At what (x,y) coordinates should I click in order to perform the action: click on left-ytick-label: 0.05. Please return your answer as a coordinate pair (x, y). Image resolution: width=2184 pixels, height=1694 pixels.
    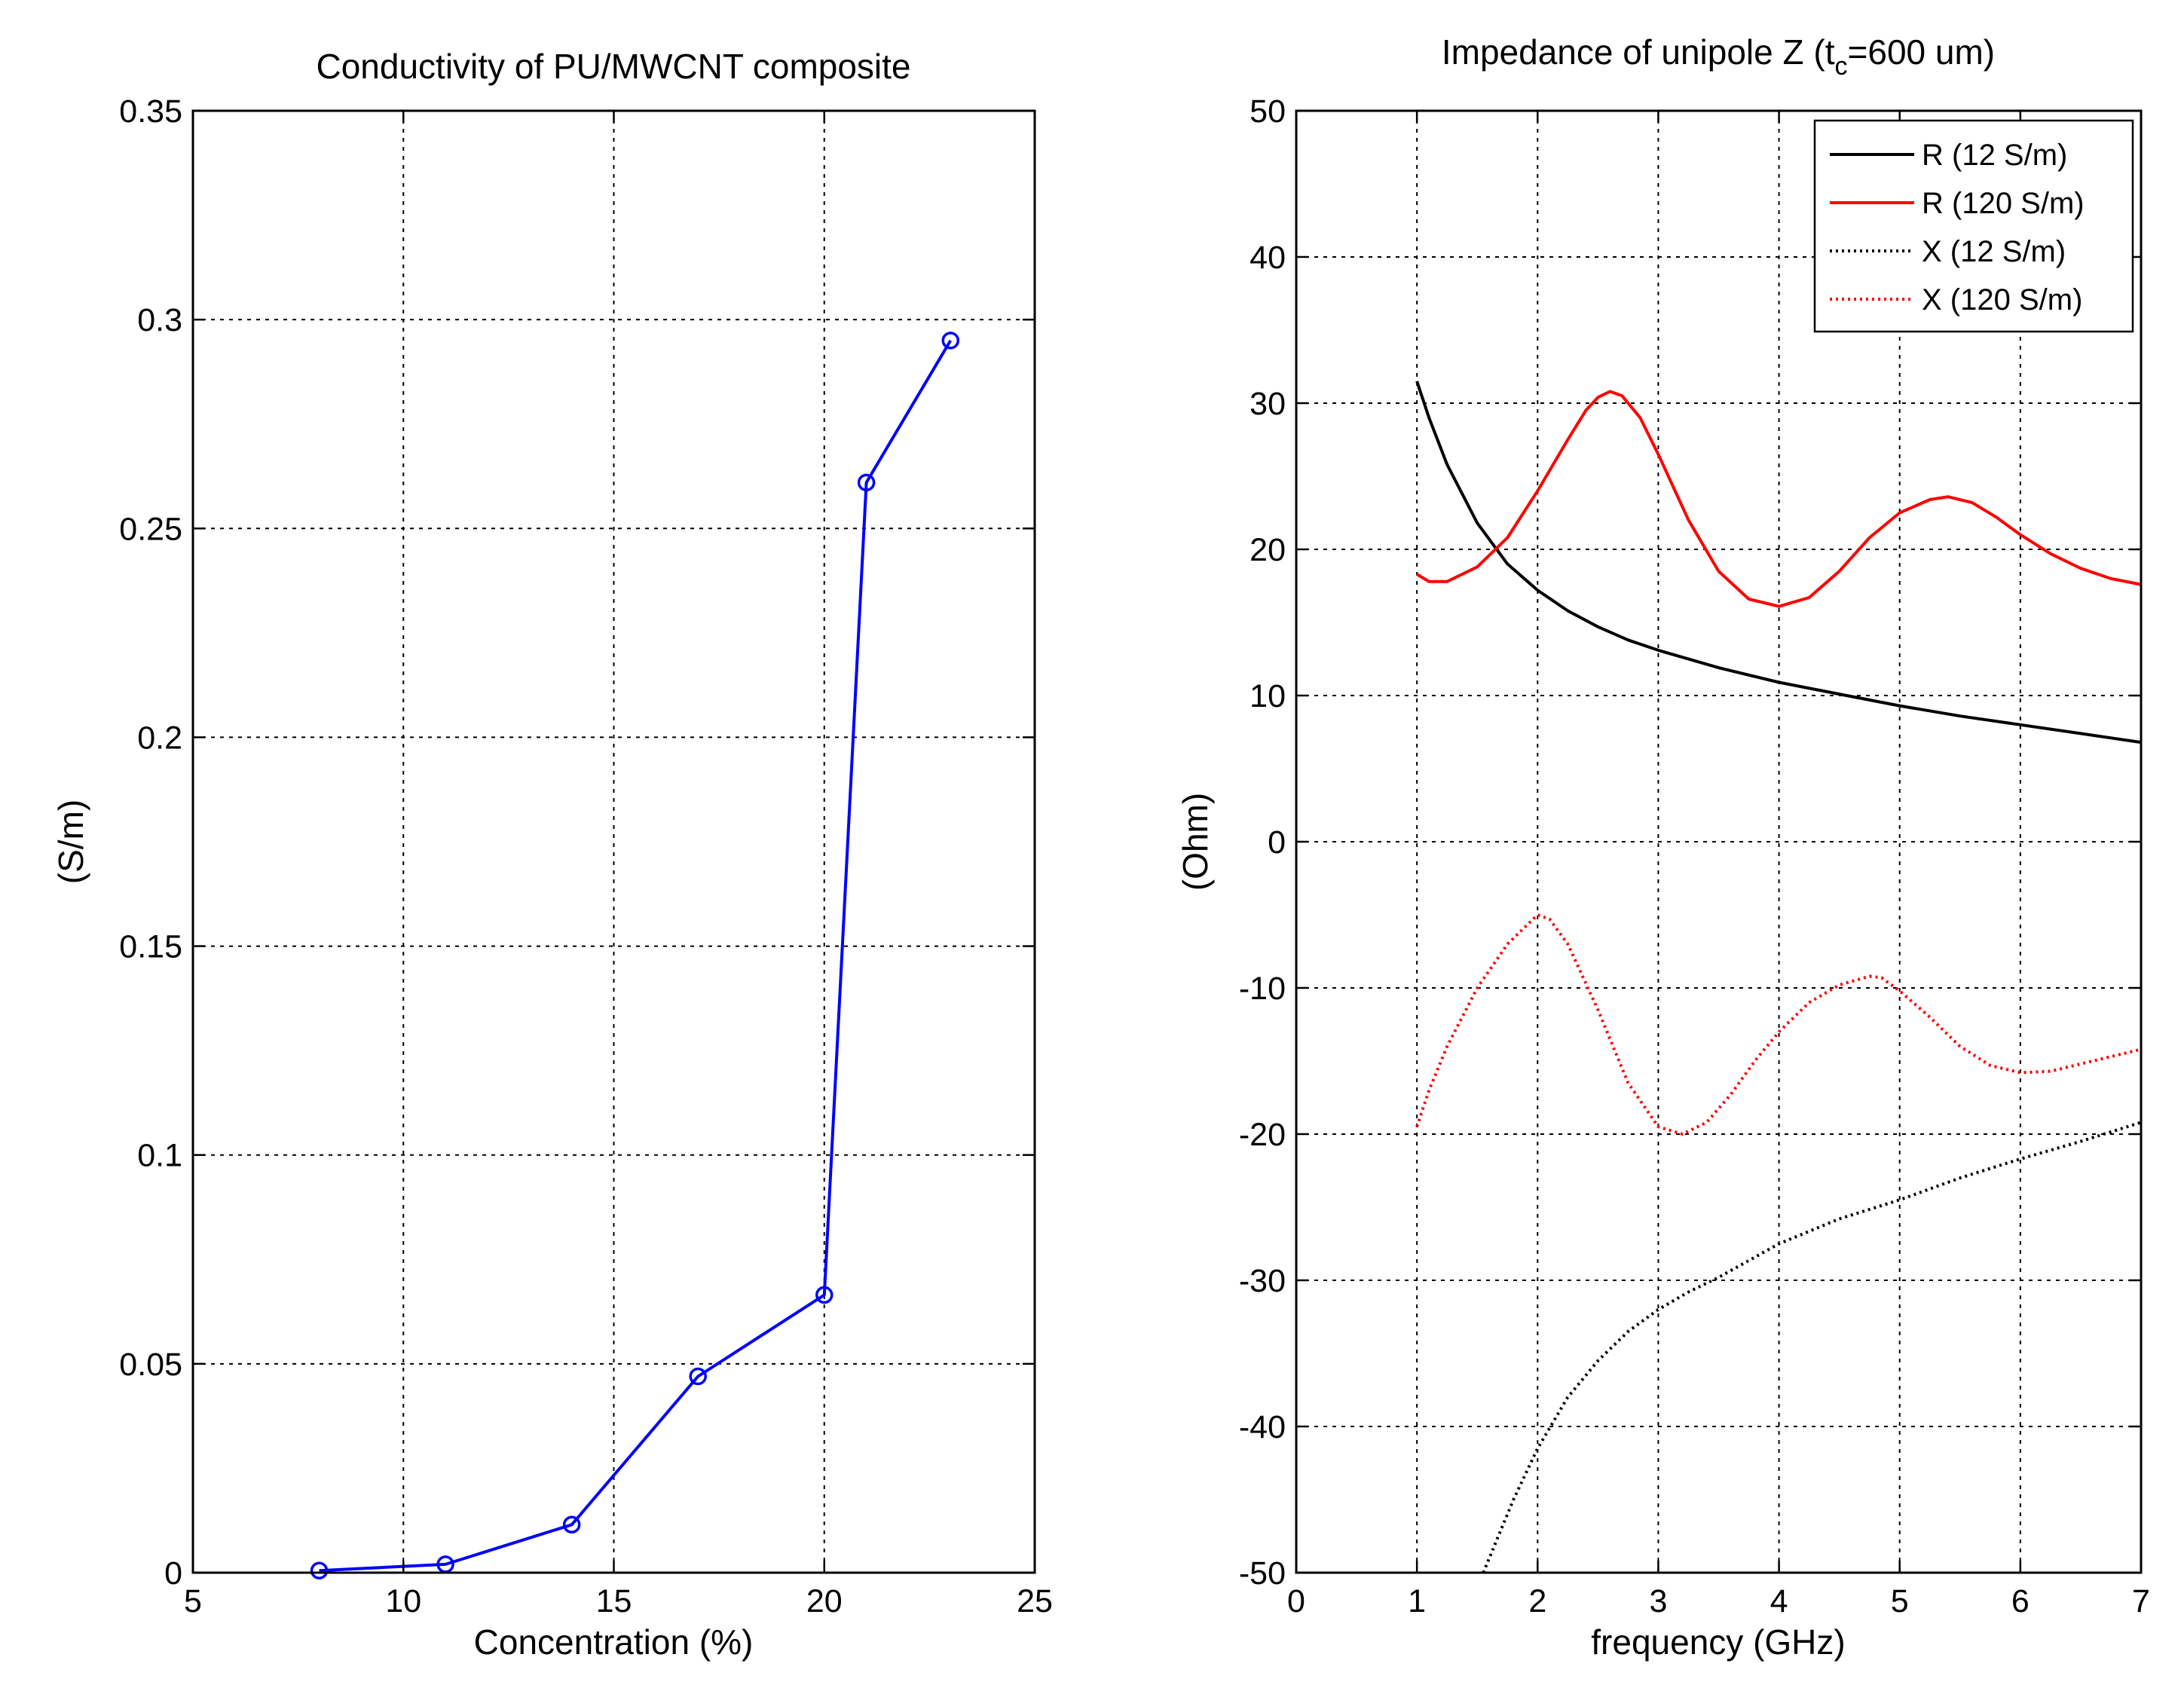
    Looking at the image, I should click on (150, 1365).